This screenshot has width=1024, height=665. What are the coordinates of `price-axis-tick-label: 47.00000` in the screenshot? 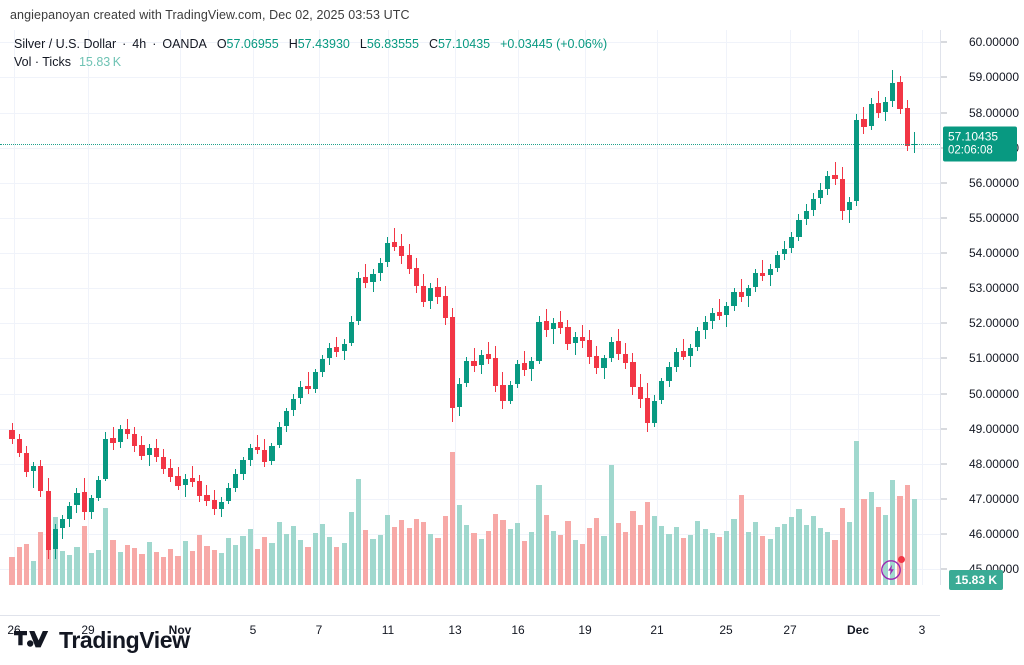 It's located at (993, 498).